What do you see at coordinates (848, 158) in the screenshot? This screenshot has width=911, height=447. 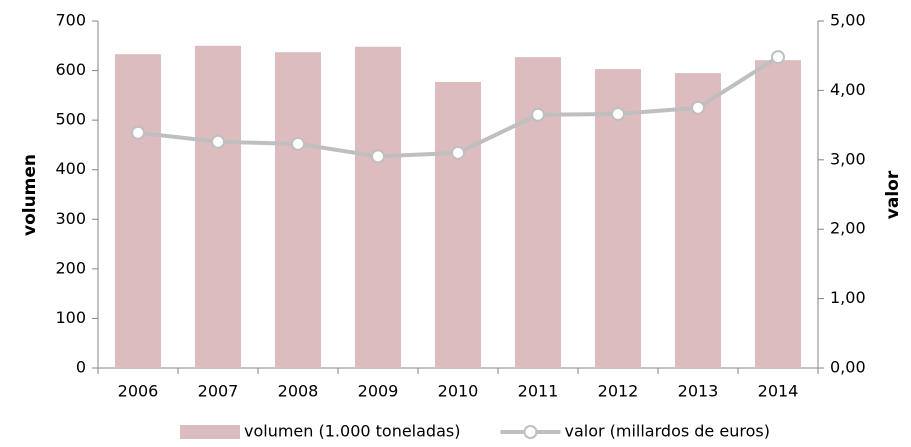 I see `y2-tick-label: 3,00` at bounding box center [848, 158].